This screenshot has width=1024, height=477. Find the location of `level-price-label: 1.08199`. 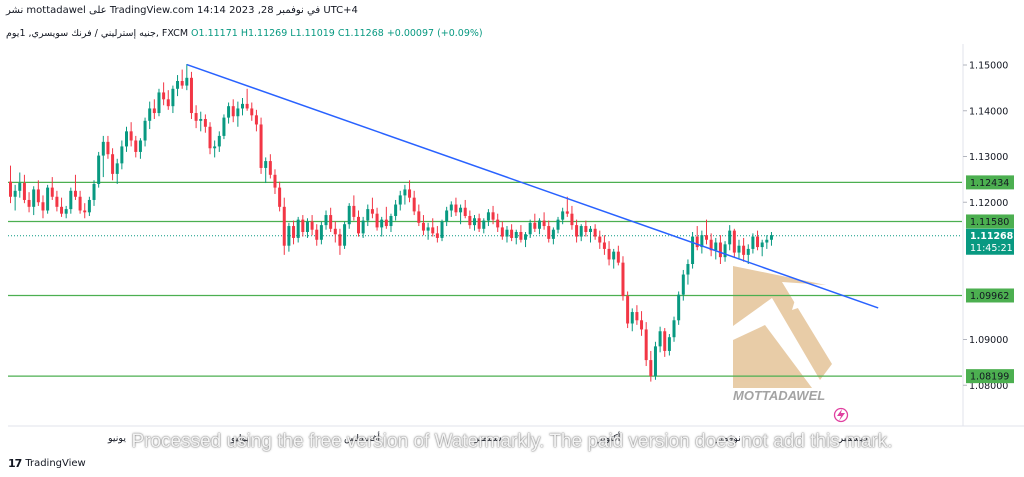

level-price-label: 1.08199 is located at coordinates (989, 377).